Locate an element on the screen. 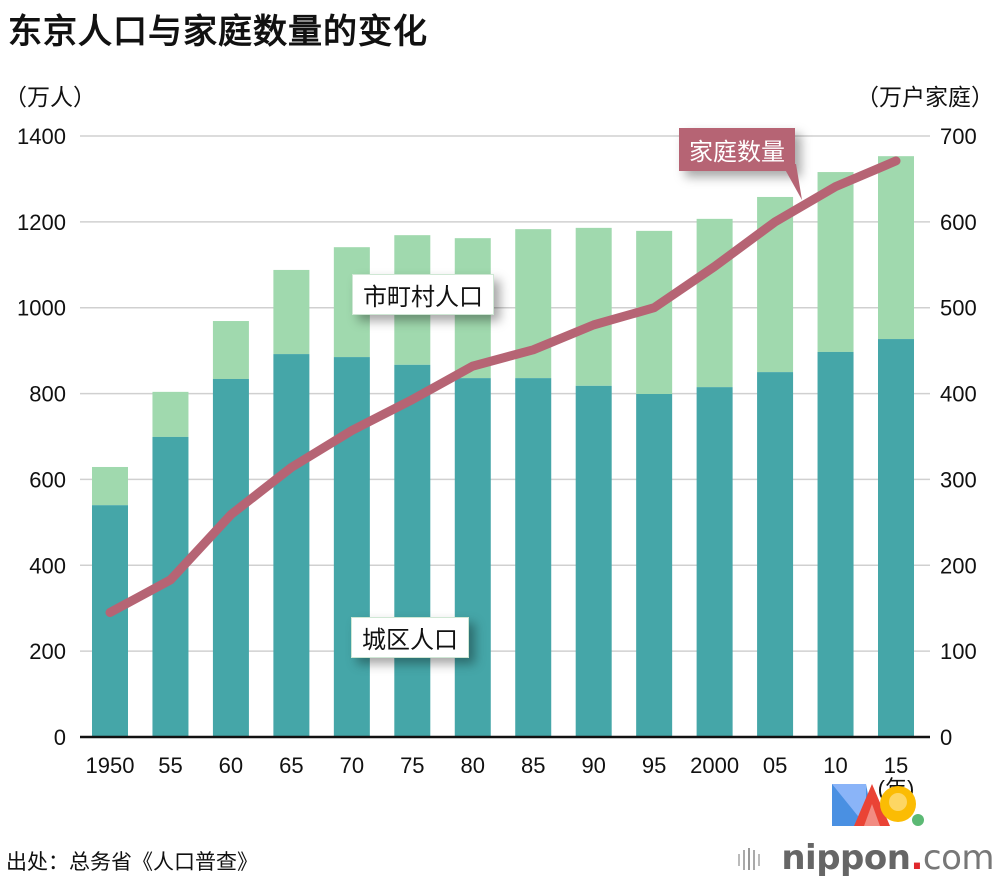 The height and width of the screenshot is (880, 1000). x-tick-label: 80 is located at coordinates (473, 765).